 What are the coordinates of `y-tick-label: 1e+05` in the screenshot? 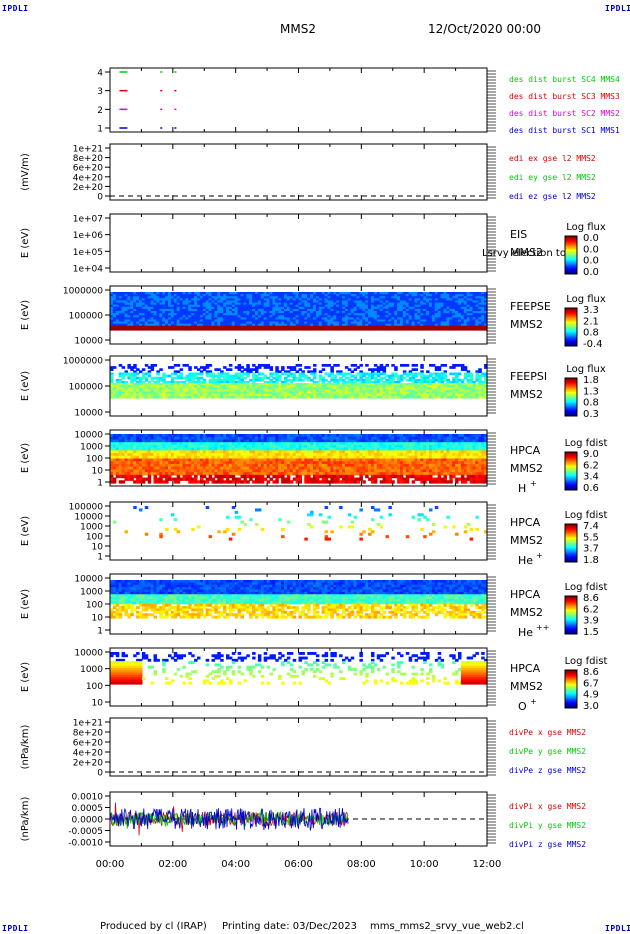 It's located at (88, 253).